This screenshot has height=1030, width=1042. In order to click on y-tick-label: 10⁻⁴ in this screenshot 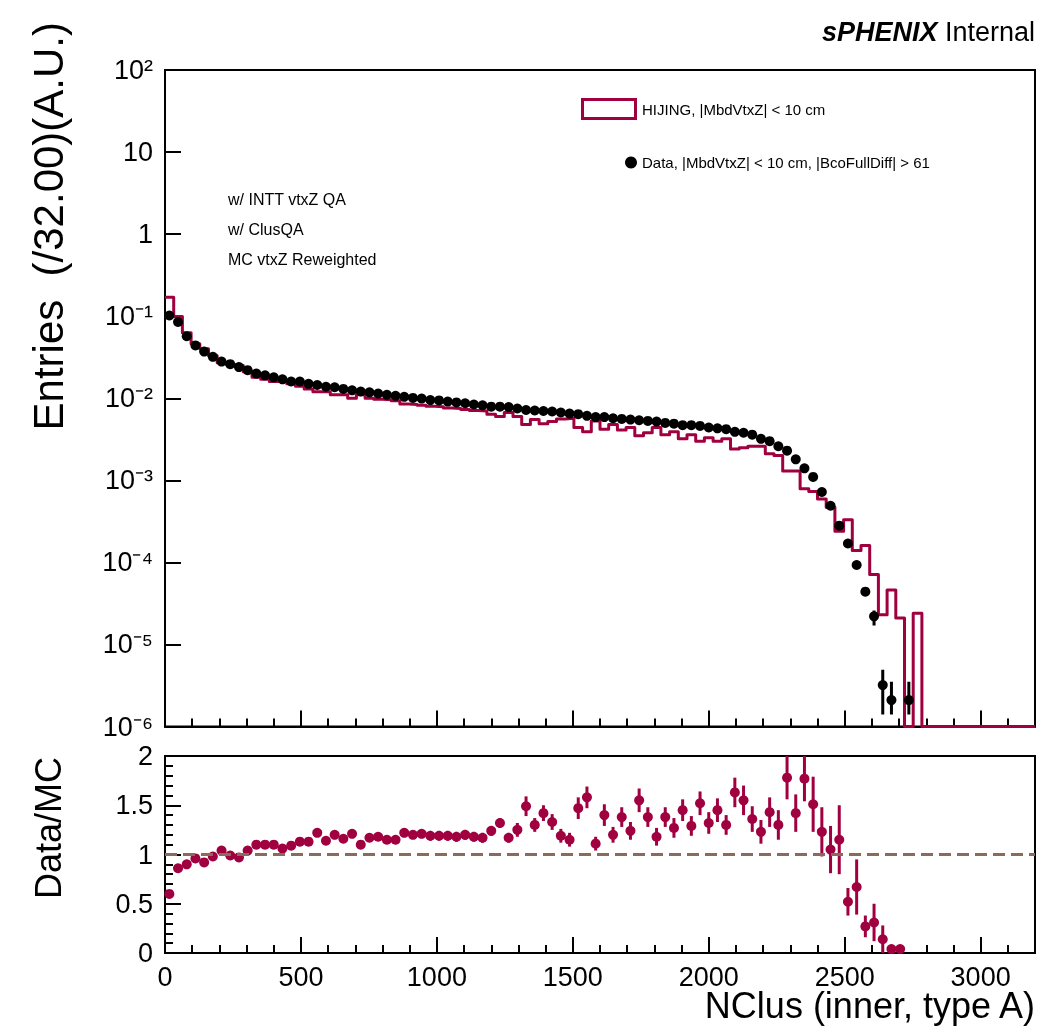, I will do `click(127, 562)`.